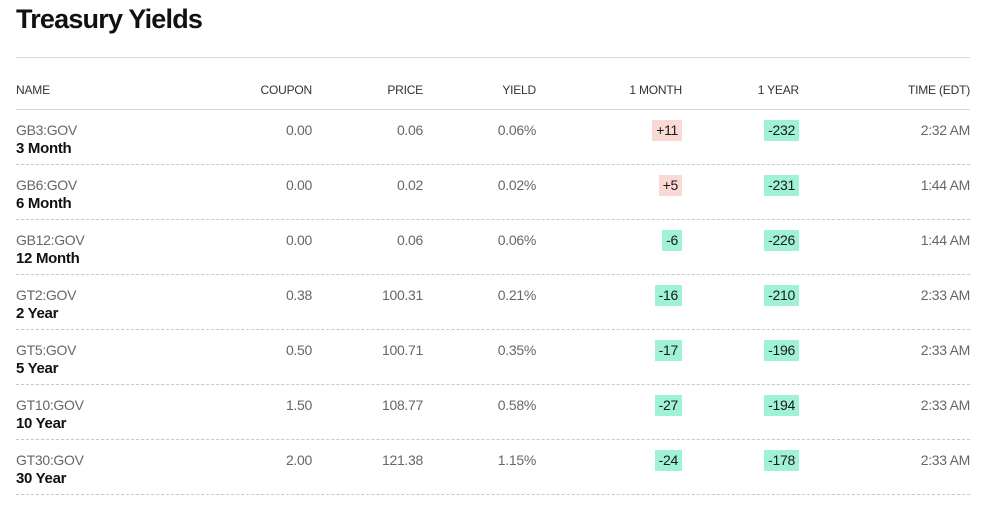 This screenshot has height=519, width=993. I want to click on column-header-price: PRICE, so click(405, 90).